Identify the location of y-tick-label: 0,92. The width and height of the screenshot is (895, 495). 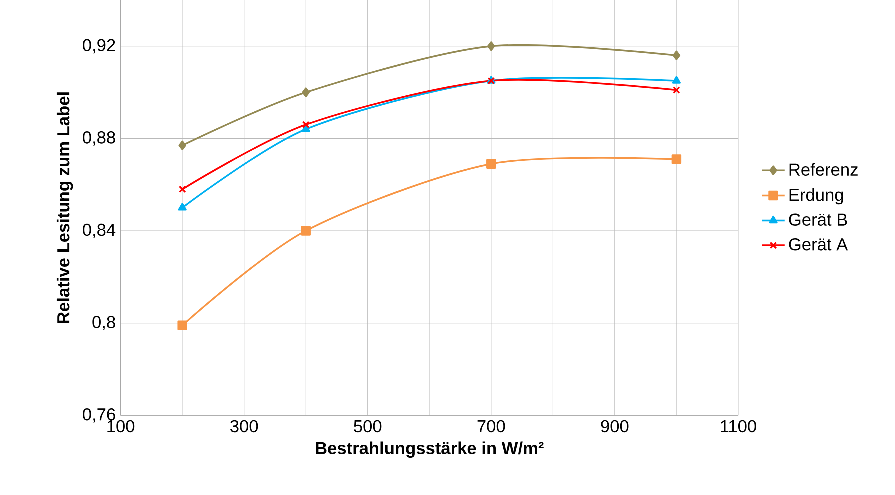
(99, 46).